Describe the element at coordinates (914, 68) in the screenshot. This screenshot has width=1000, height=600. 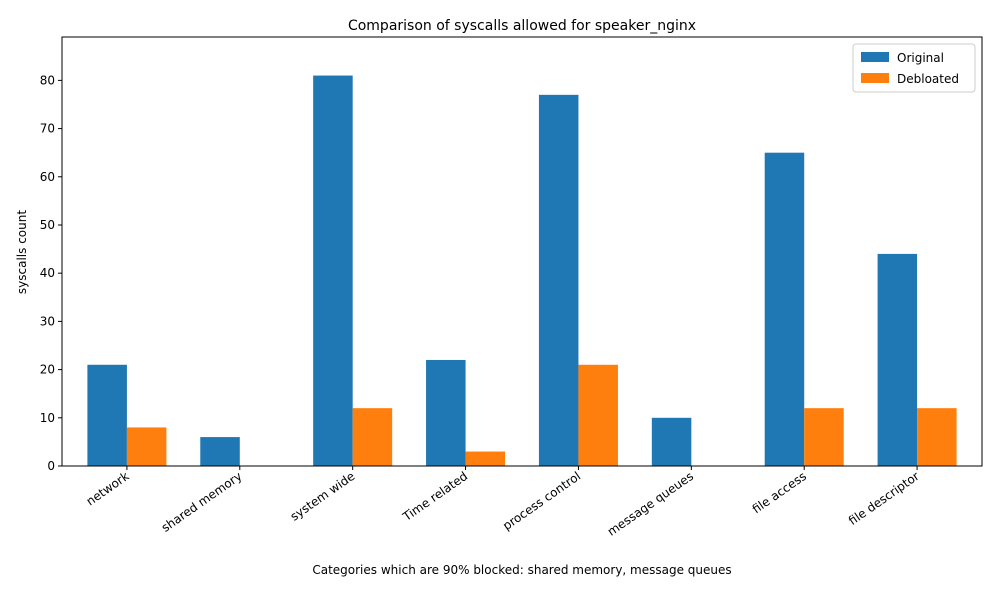
I see `legend: Original Debloated` at that location.